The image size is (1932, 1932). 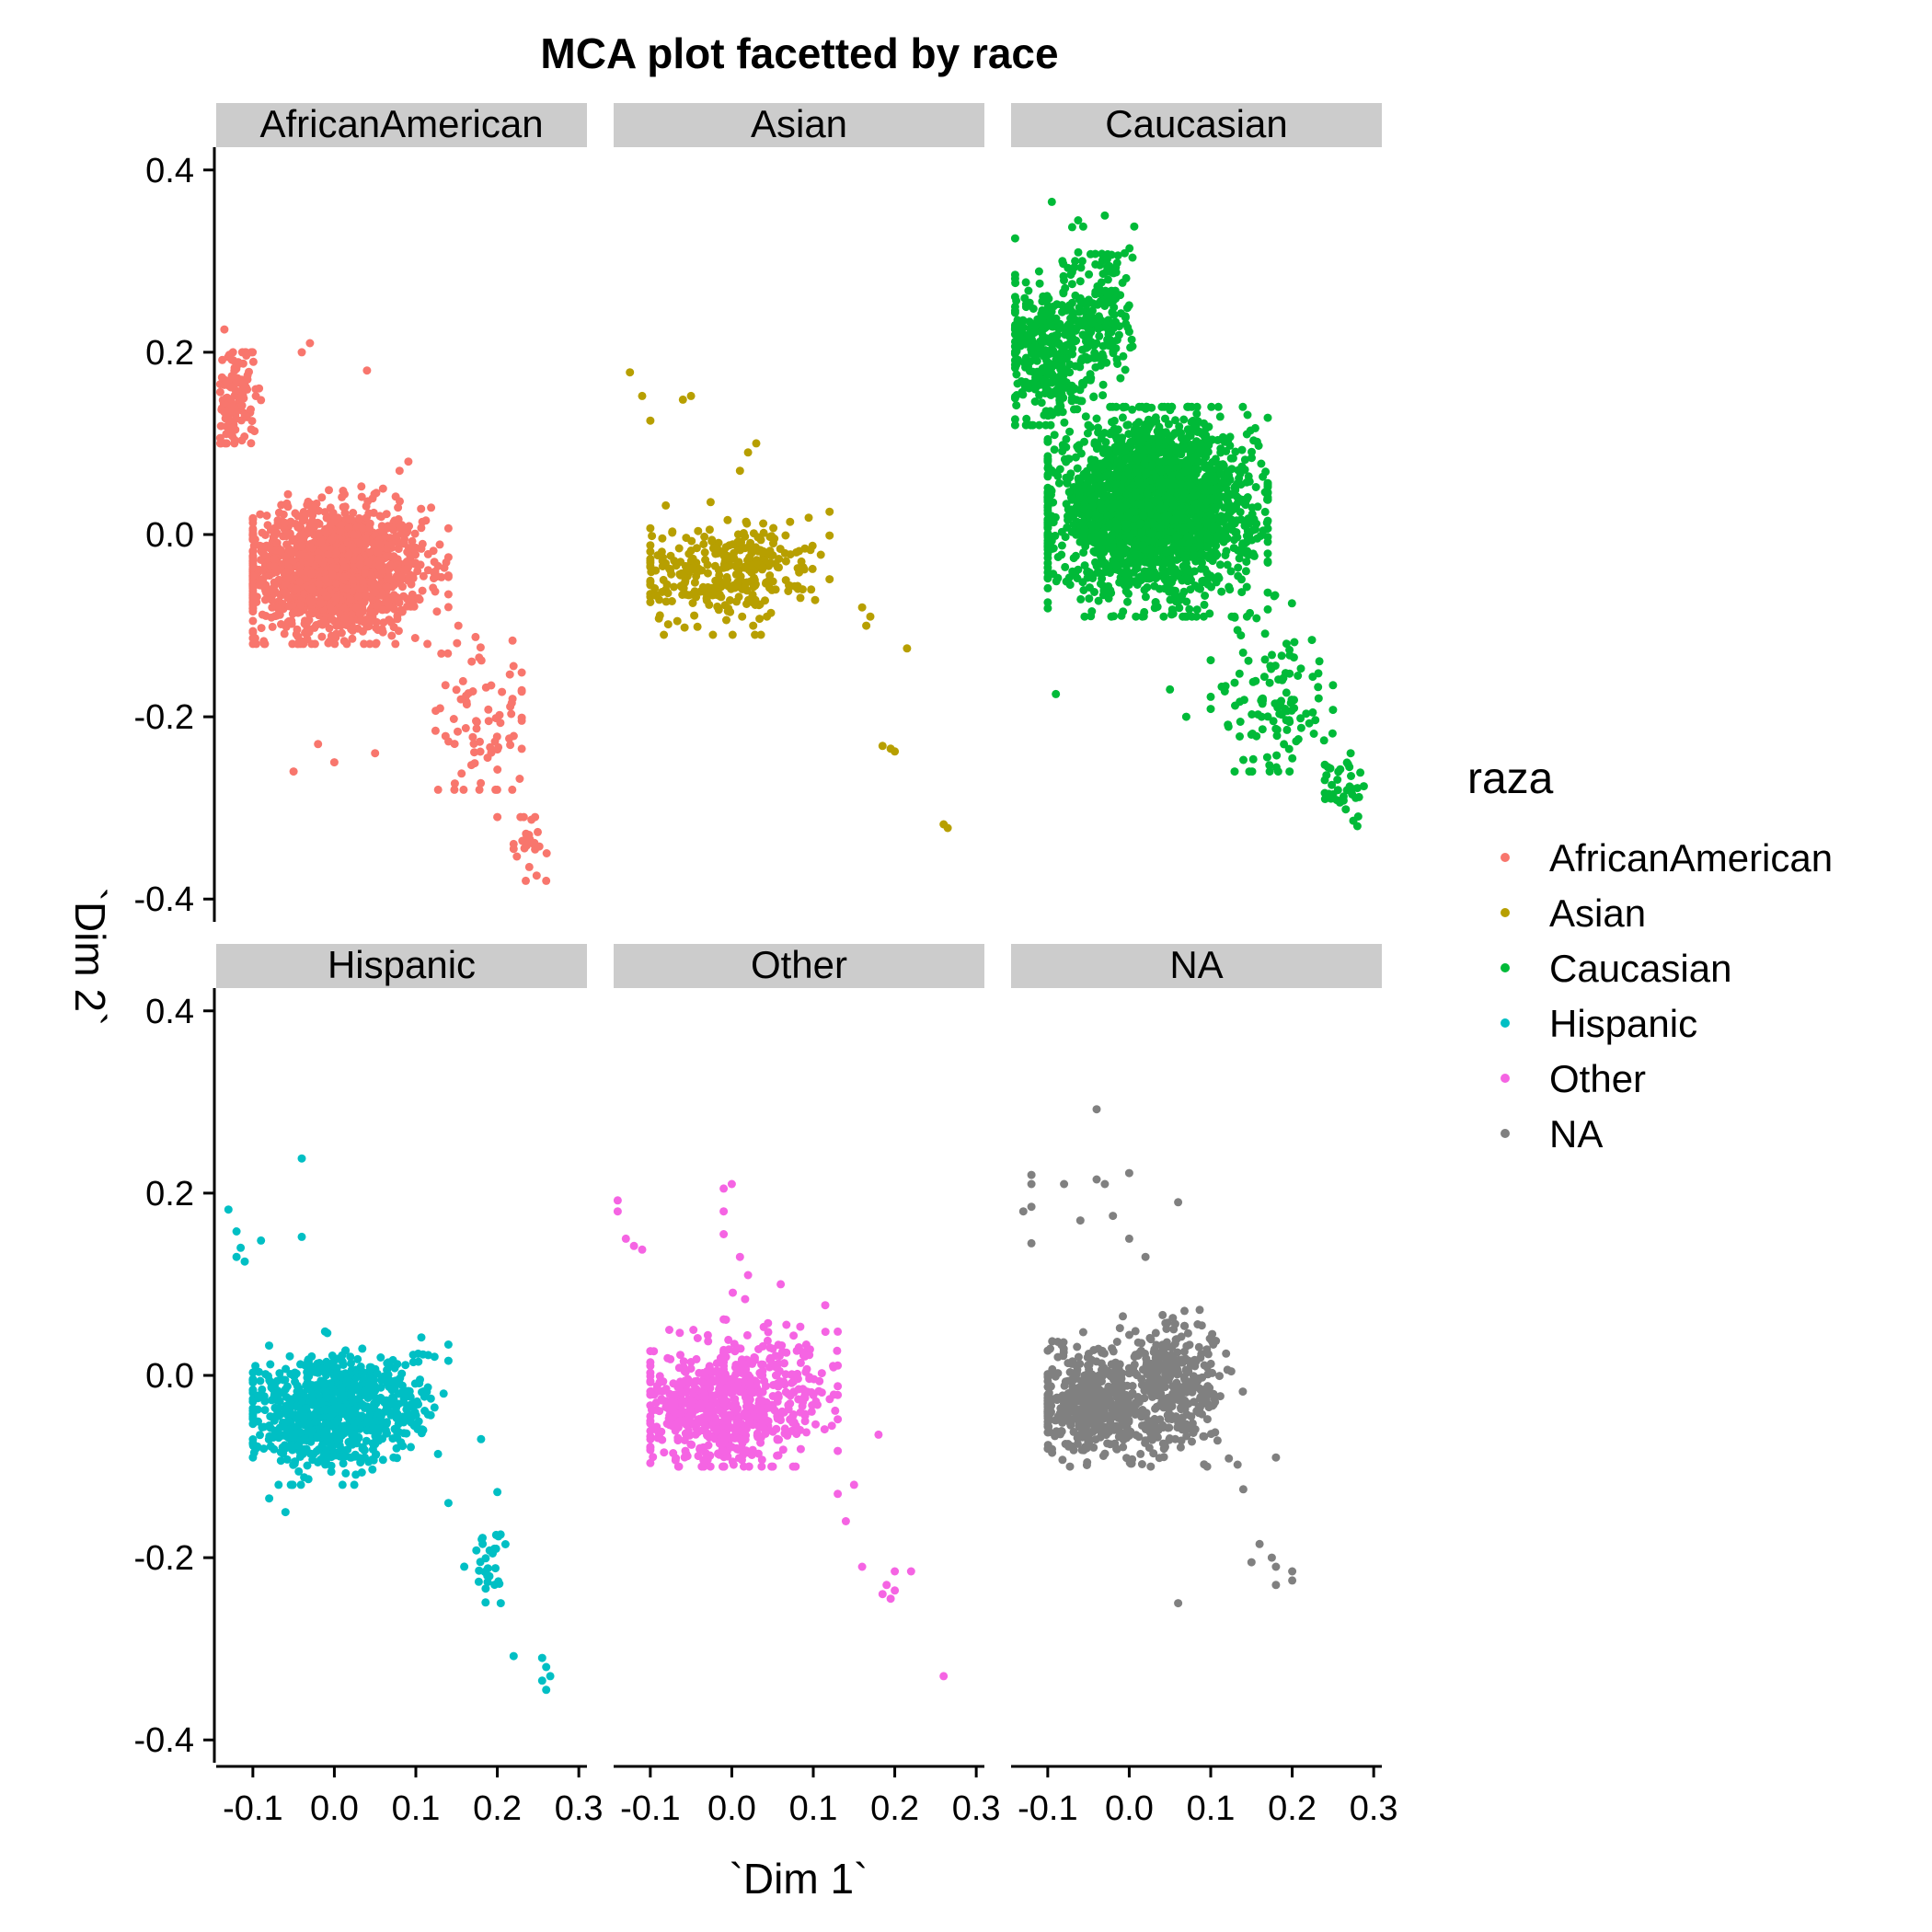 What do you see at coordinates (401, 123) in the screenshot?
I see `facet-strip-label: AfricanAmerican` at bounding box center [401, 123].